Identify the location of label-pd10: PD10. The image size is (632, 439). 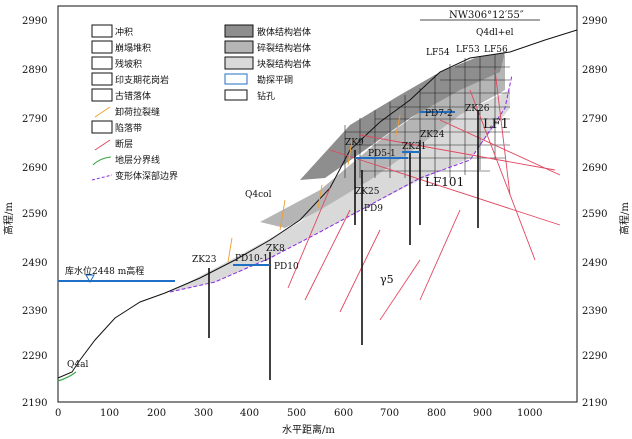
(286, 267).